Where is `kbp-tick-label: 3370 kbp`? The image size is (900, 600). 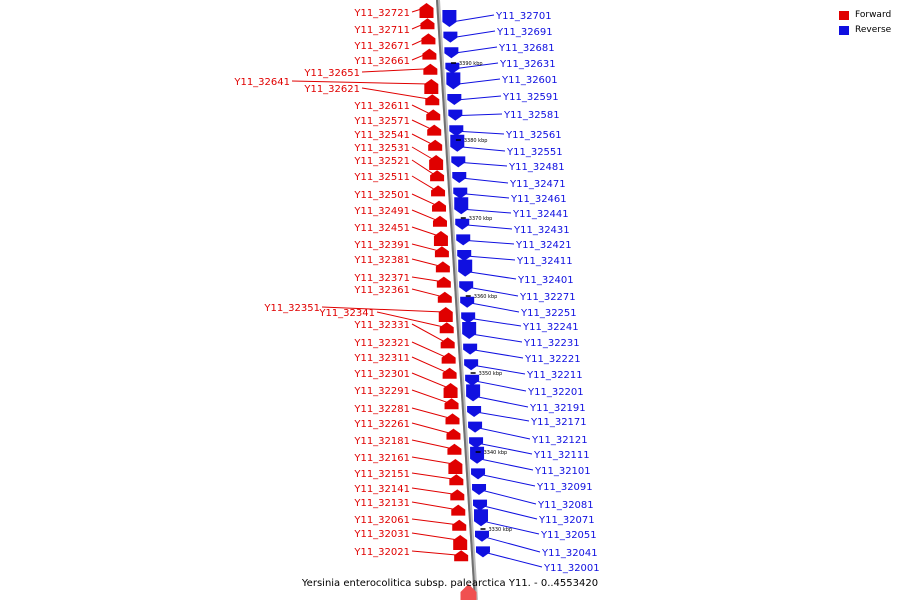 kbp-tick-label: 3370 kbp is located at coordinates (481, 219).